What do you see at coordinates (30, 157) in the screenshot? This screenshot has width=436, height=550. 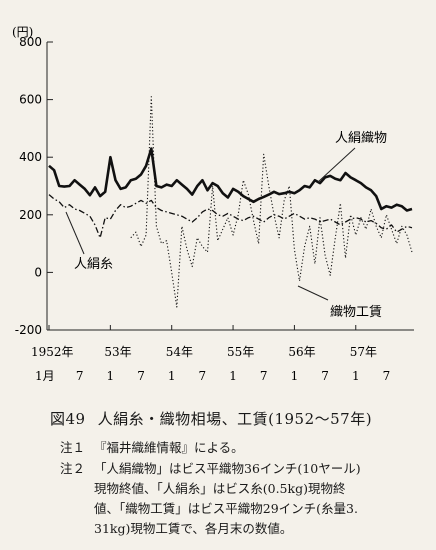 I see `y-tick-label: 400` at bounding box center [30, 157].